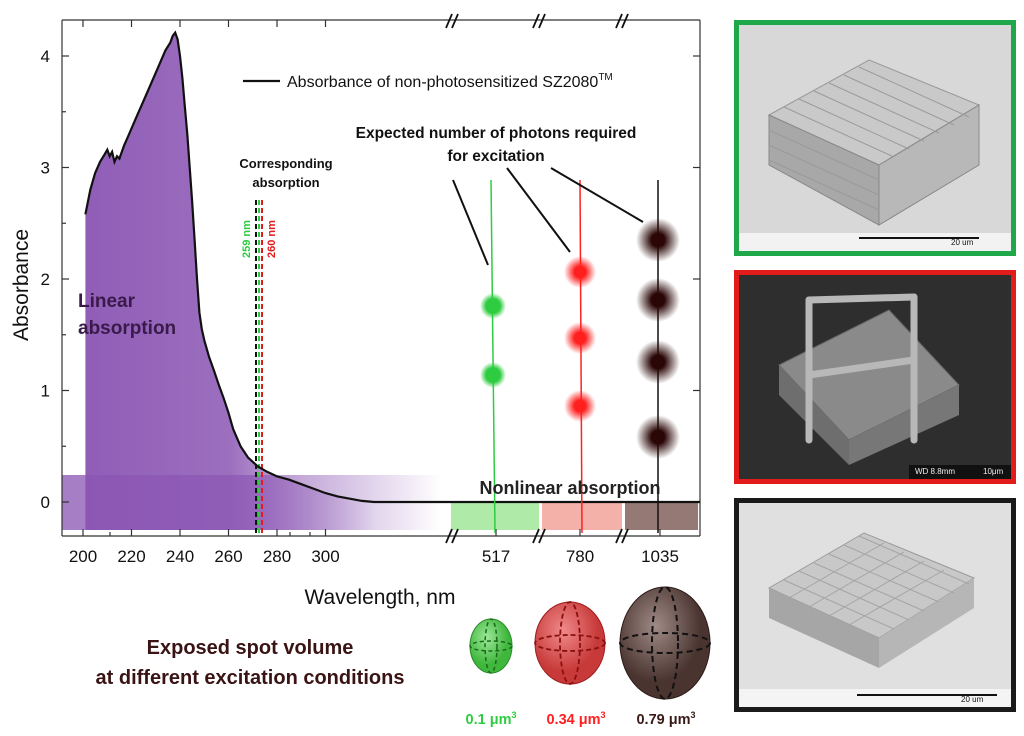 The image size is (1024, 736). I want to click on x-tick-label-broken: 517, so click(496, 556).